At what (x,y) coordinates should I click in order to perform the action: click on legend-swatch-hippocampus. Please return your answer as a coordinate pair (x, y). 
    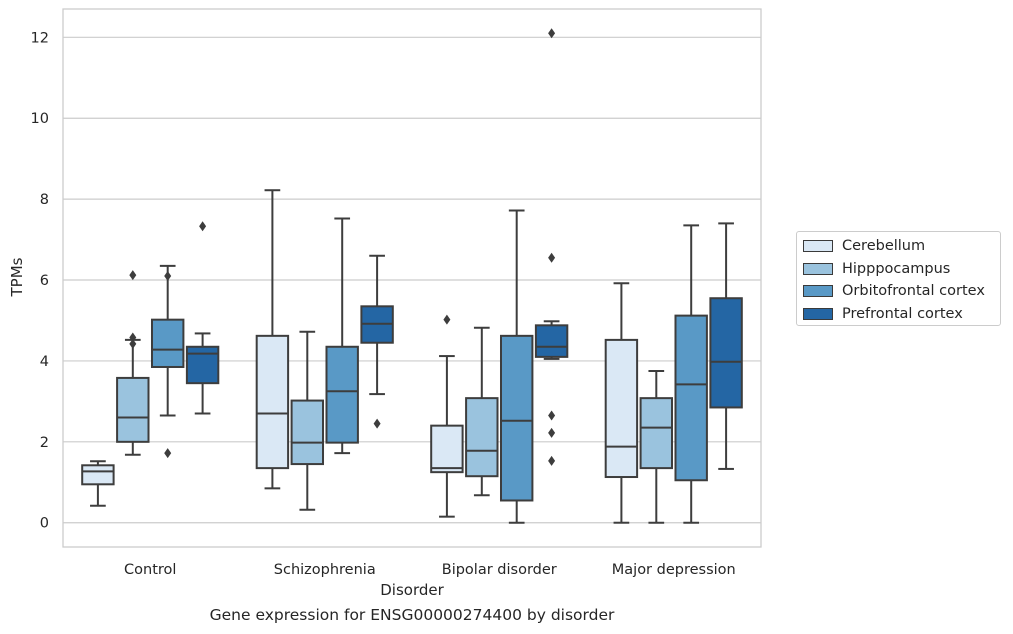
    Looking at the image, I should click on (818, 268).